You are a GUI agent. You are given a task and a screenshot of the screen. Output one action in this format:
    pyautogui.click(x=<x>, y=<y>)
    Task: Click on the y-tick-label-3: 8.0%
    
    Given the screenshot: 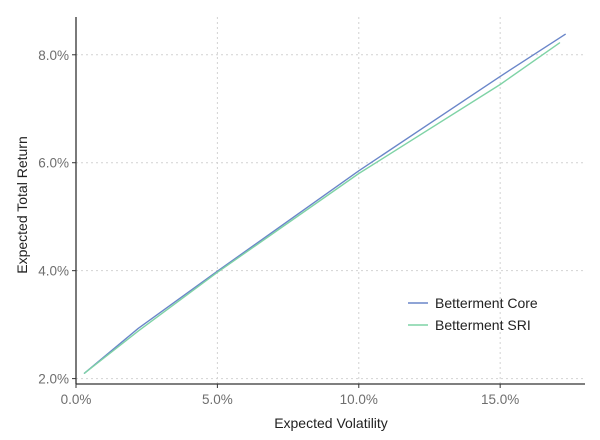 What is the action you would take?
    pyautogui.click(x=53, y=55)
    